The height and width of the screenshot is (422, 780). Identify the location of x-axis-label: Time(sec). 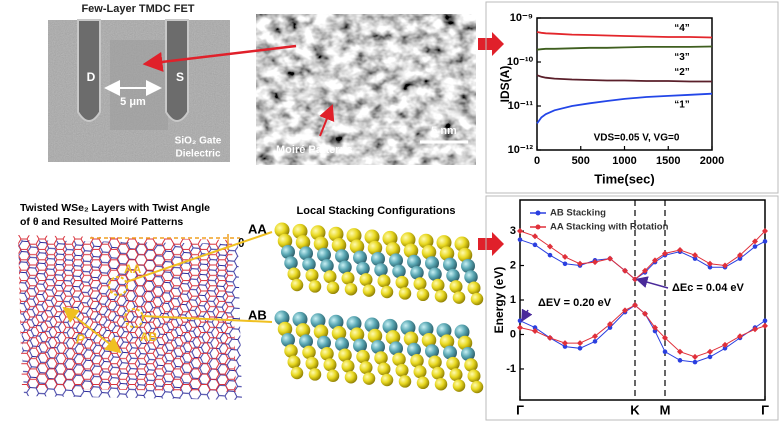
(624, 178).